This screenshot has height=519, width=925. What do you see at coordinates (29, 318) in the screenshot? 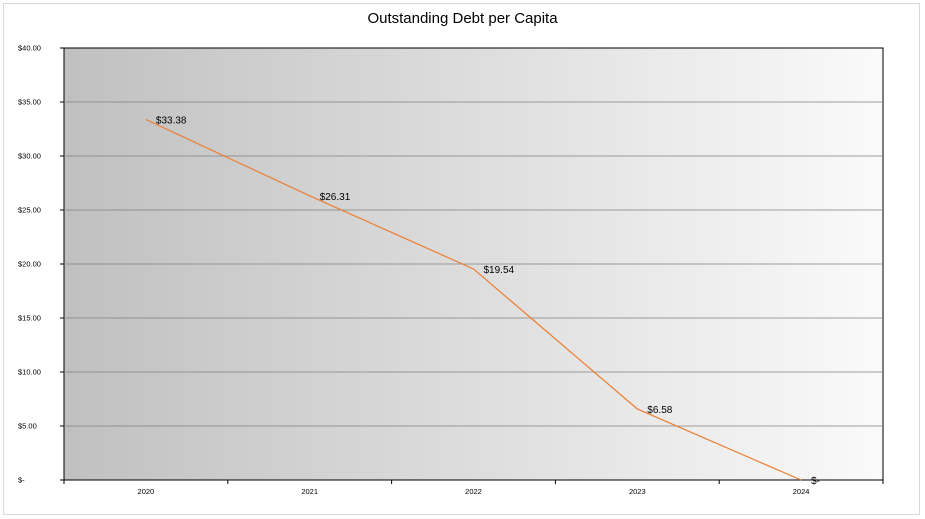
I see `y-tick-label: $15.00` at bounding box center [29, 318].